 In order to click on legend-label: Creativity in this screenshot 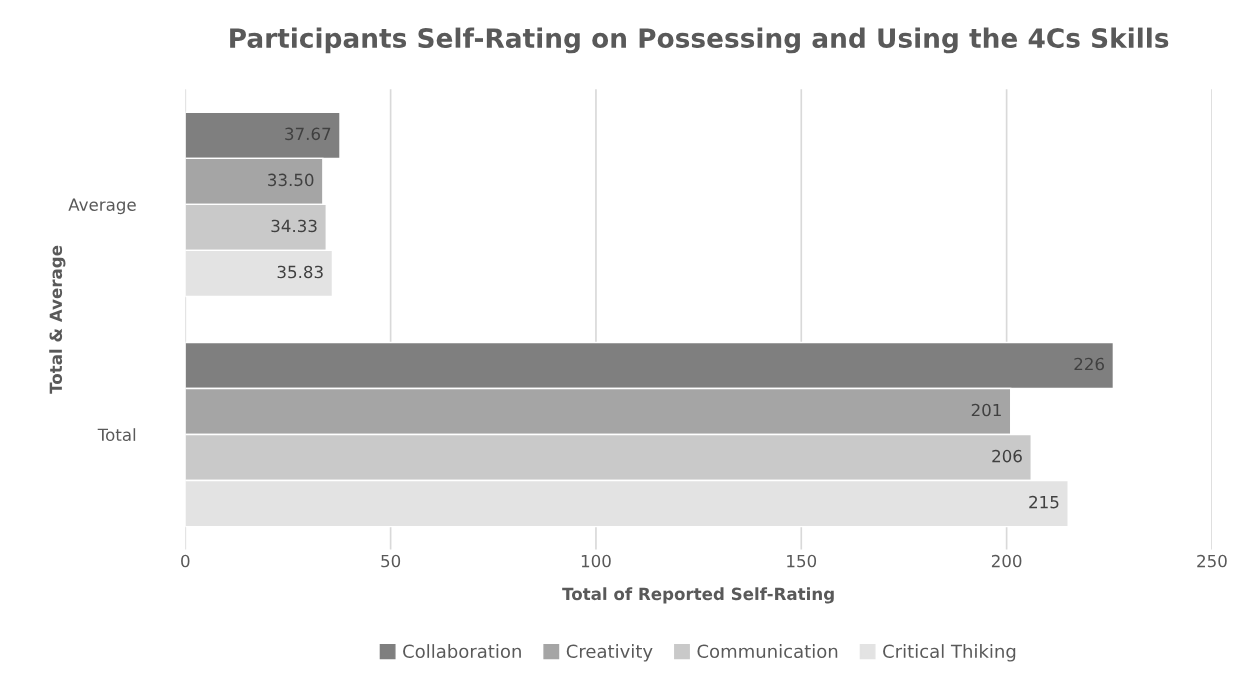, I will do `click(609, 653)`.